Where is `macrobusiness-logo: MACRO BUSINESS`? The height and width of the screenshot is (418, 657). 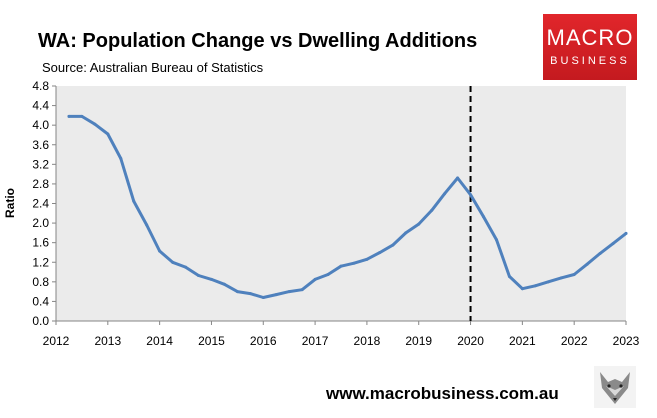
macrobusiness-logo: MACRO BUSINESS is located at coordinates (590, 47).